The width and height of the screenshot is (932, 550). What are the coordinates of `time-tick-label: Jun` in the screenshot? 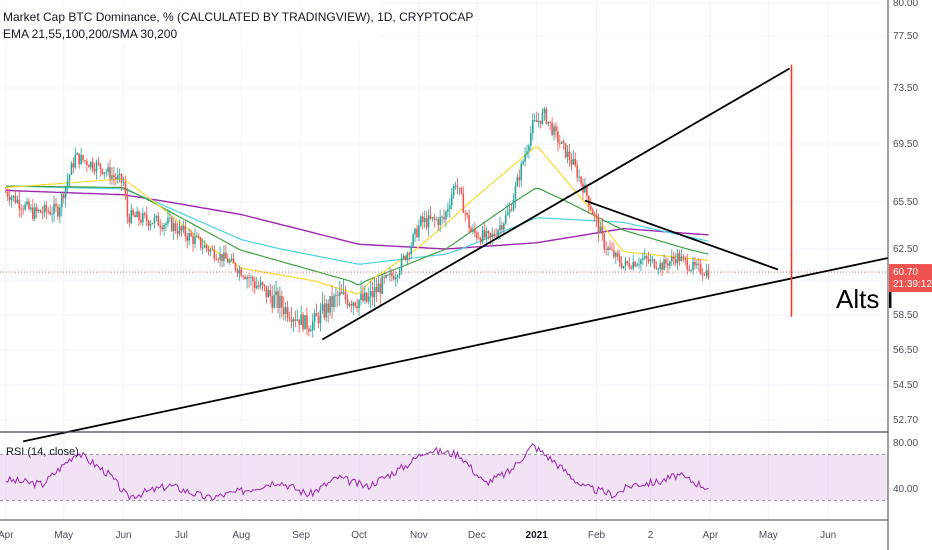 It's located at (828, 535).